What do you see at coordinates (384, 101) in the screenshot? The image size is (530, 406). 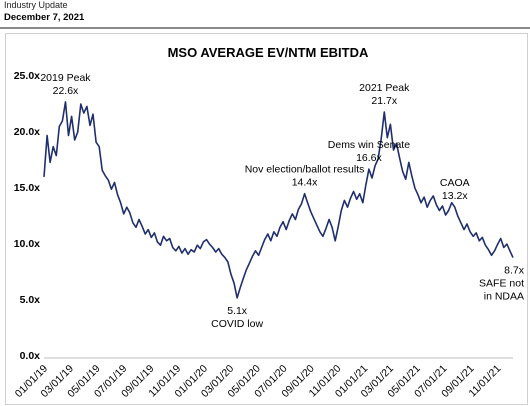 I see `annotation-text: 21.7x` at bounding box center [384, 101].